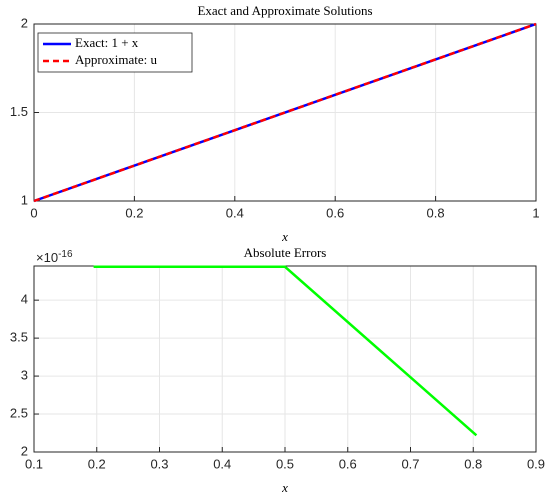  Describe the element at coordinates (24, 375) in the screenshot. I see `y-tick-label: 3` at that location.